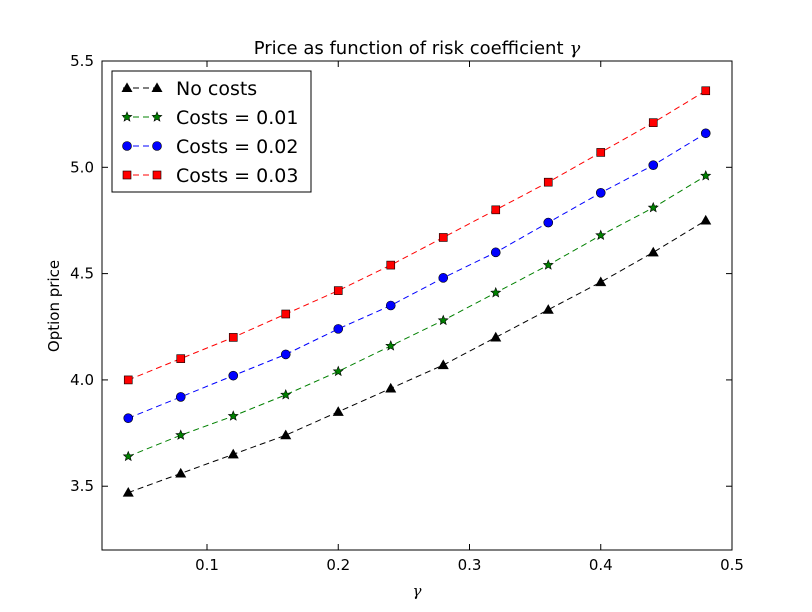 This screenshot has width=812, height=612. Describe the element at coordinates (82, 380) in the screenshot. I see `y-tick-label-1: 4.0` at that location.